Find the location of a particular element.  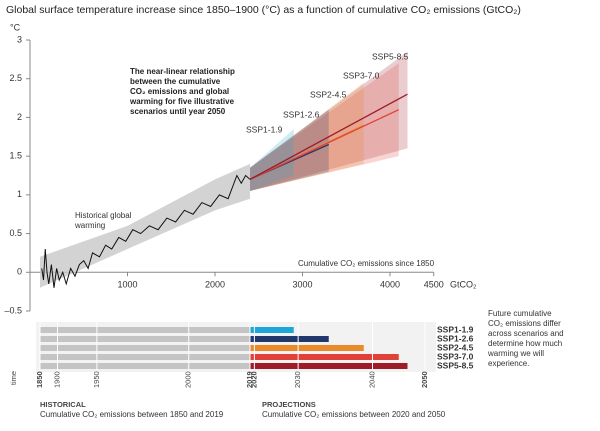

x-axis-label: Cumulative CO₂ emissions since 1850 is located at coordinates (366, 263).